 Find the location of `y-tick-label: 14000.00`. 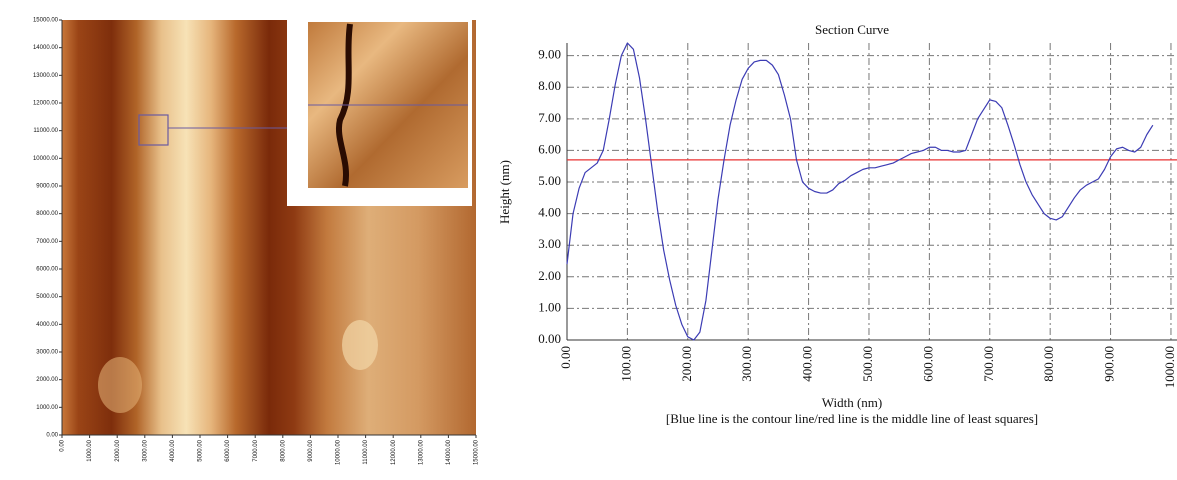

y-tick-label: 14000.00 is located at coordinates (46, 48).